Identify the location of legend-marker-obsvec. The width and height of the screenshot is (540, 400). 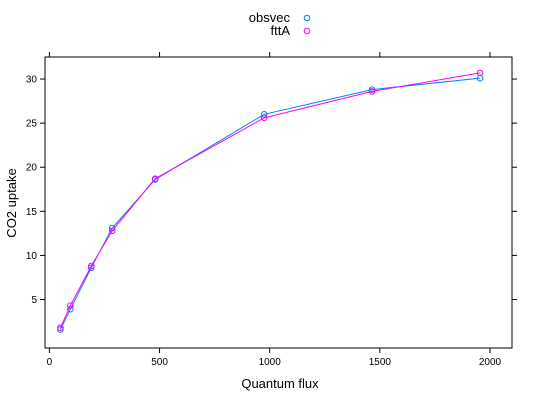
(307, 18).